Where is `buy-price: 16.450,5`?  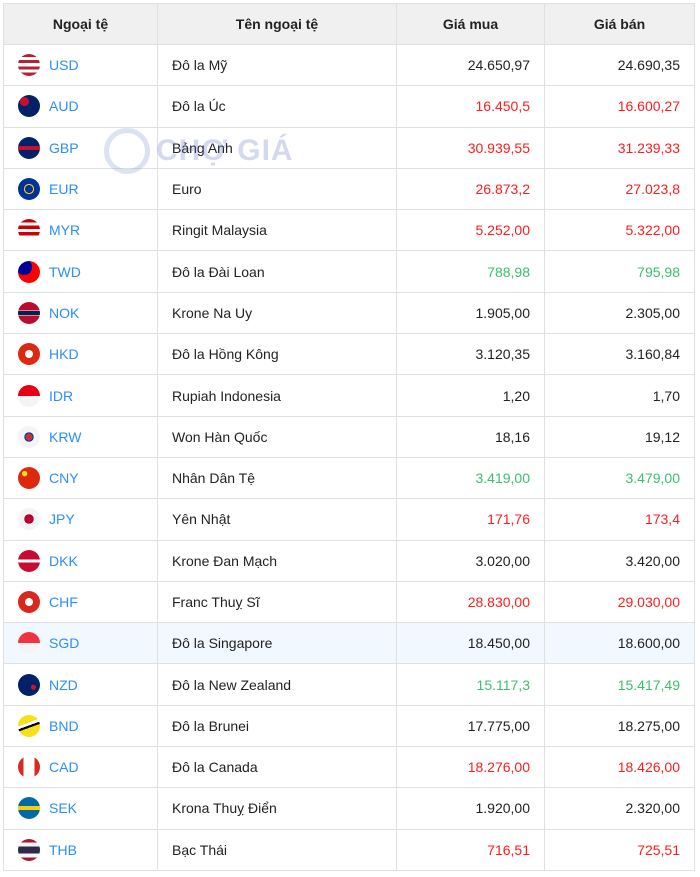 buy-price: 16.450,5 is located at coordinates (470, 106).